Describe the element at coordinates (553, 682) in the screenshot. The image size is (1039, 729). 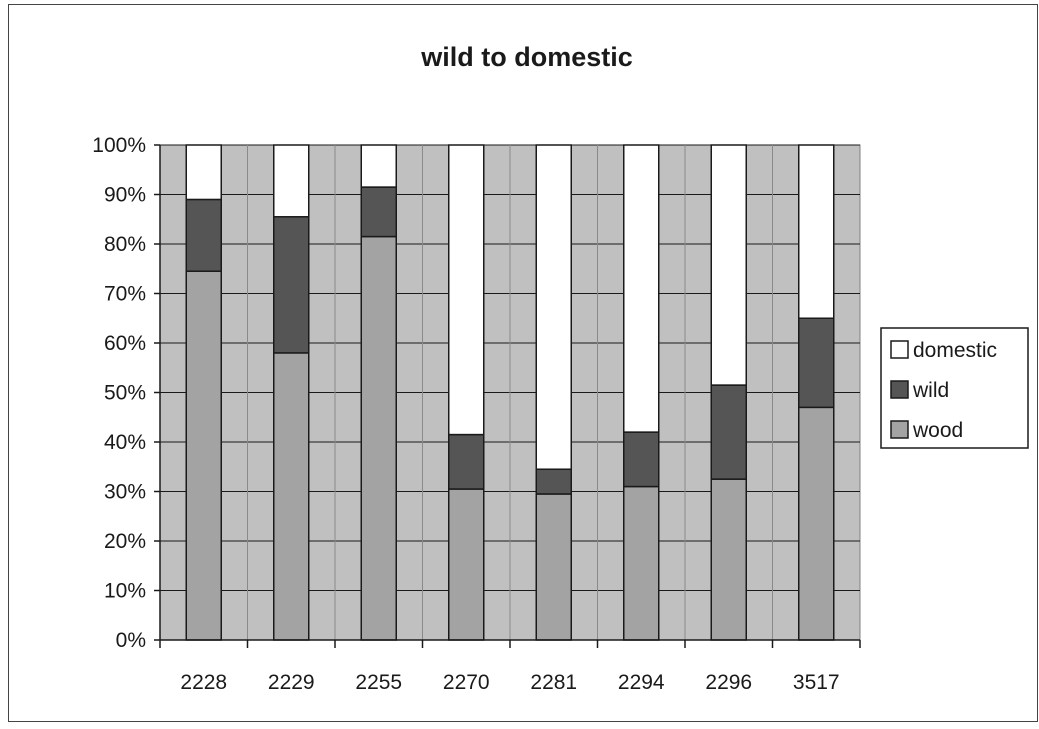
I see `x-tick-label: 2281` at that location.